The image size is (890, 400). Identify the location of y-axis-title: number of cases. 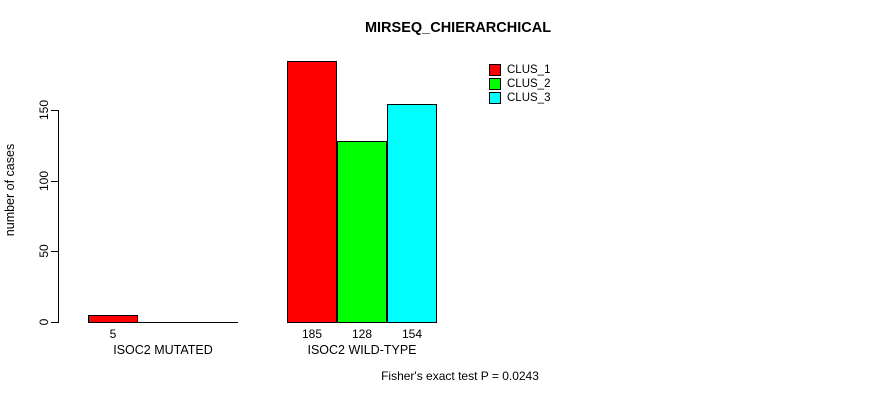
(10, 190).